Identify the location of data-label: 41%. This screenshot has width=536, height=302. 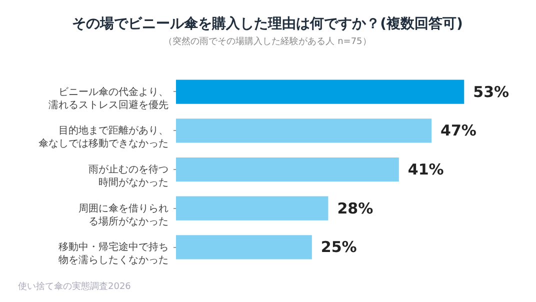
(426, 169).